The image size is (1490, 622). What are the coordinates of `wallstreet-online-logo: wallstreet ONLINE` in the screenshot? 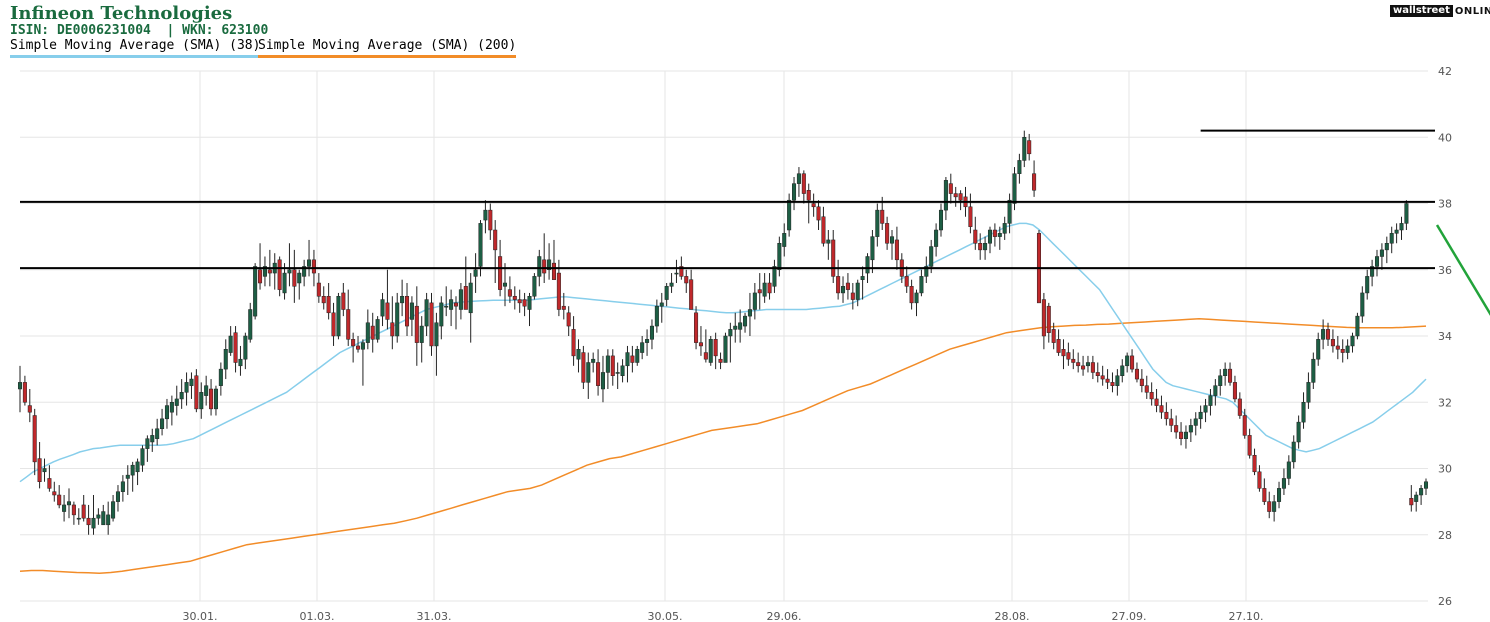 It's located at (1440, 11).